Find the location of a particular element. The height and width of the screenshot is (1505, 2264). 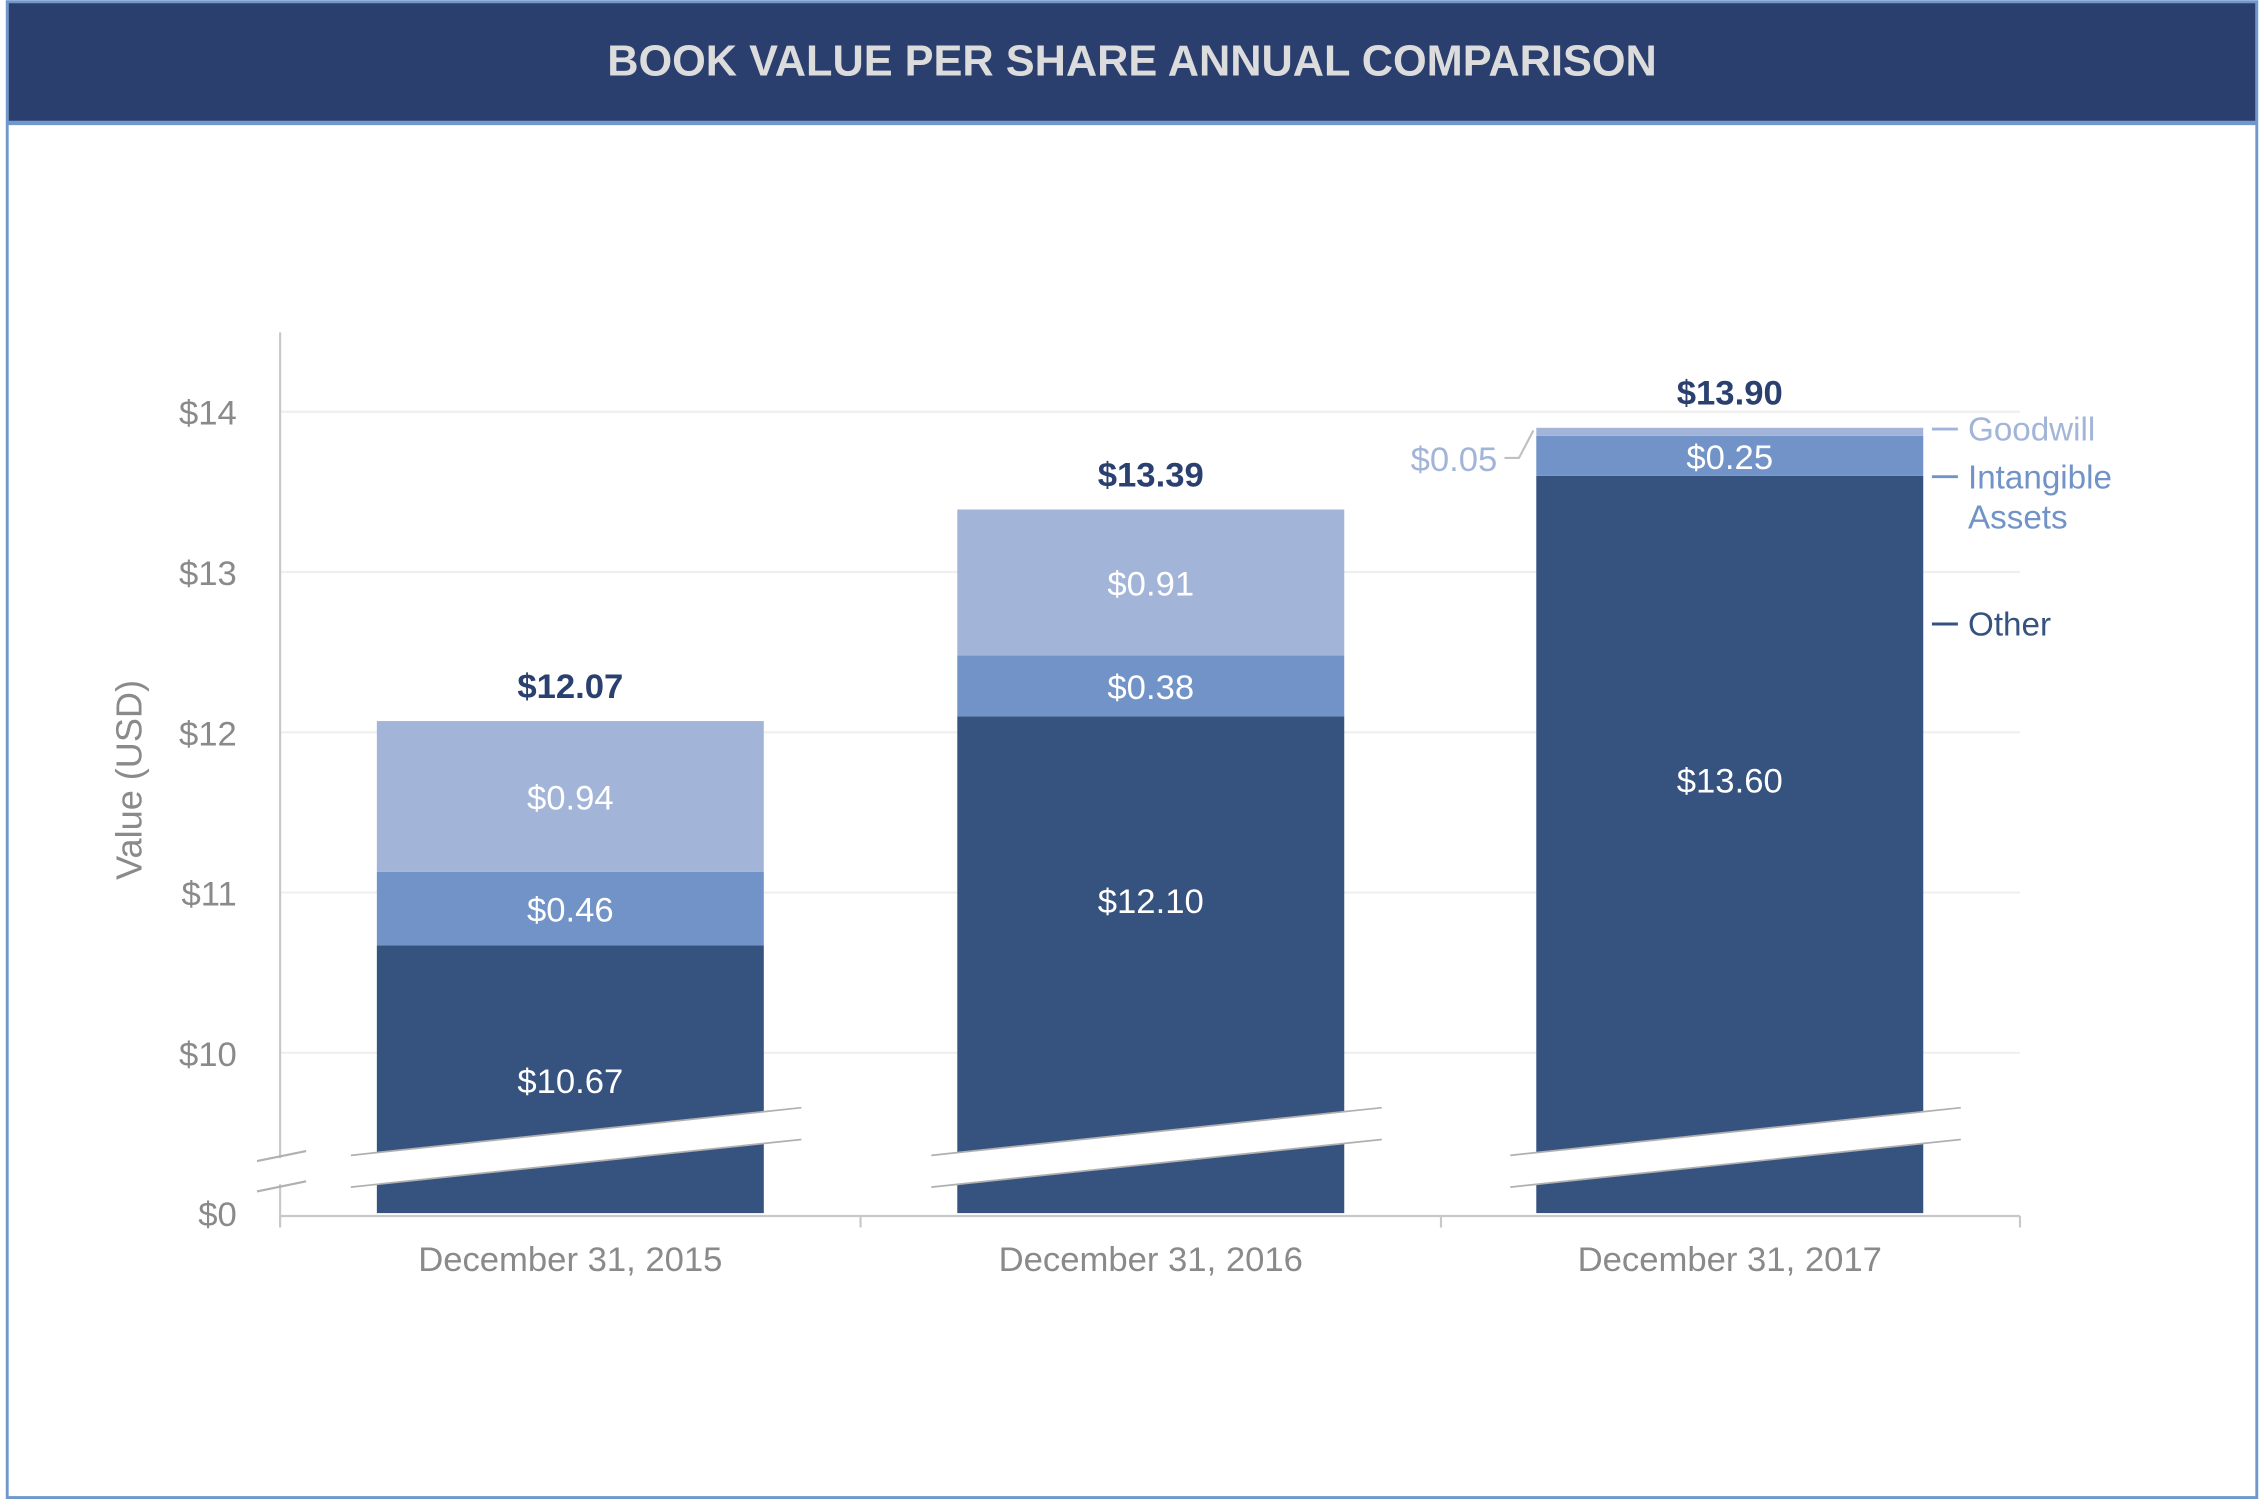

bar-total-label: $13.39 is located at coordinates (1151, 475).